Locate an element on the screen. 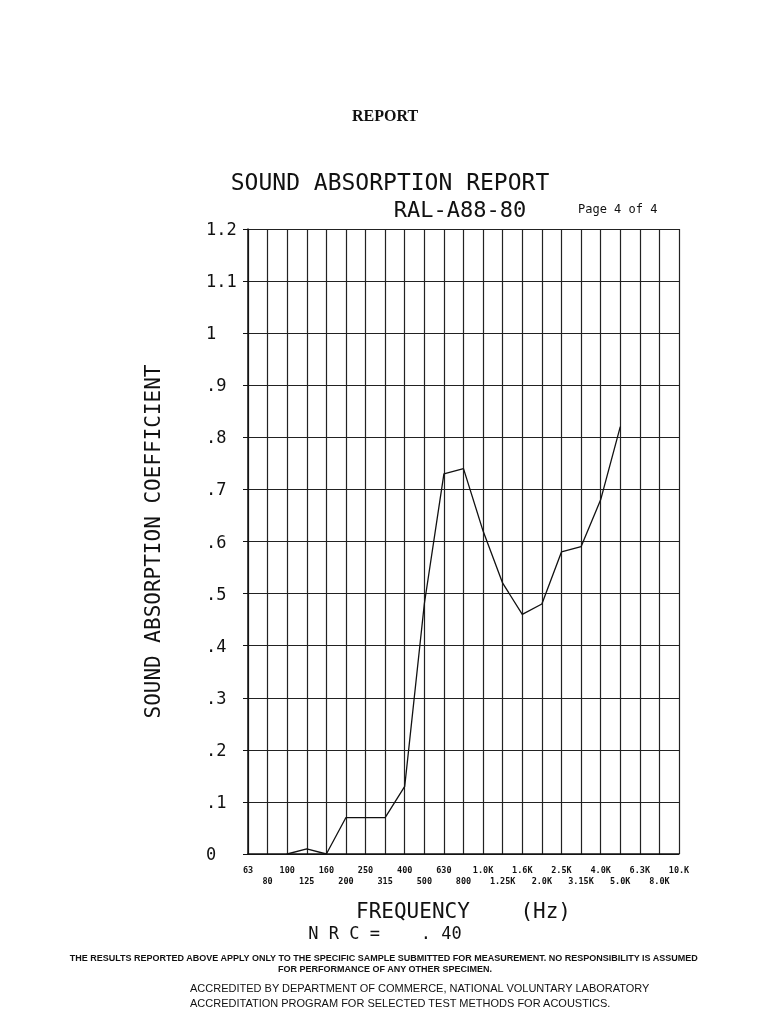 Image resolution: width=771 pixels, height=1024 pixels. x-tick-label: 500 is located at coordinates (424, 880).